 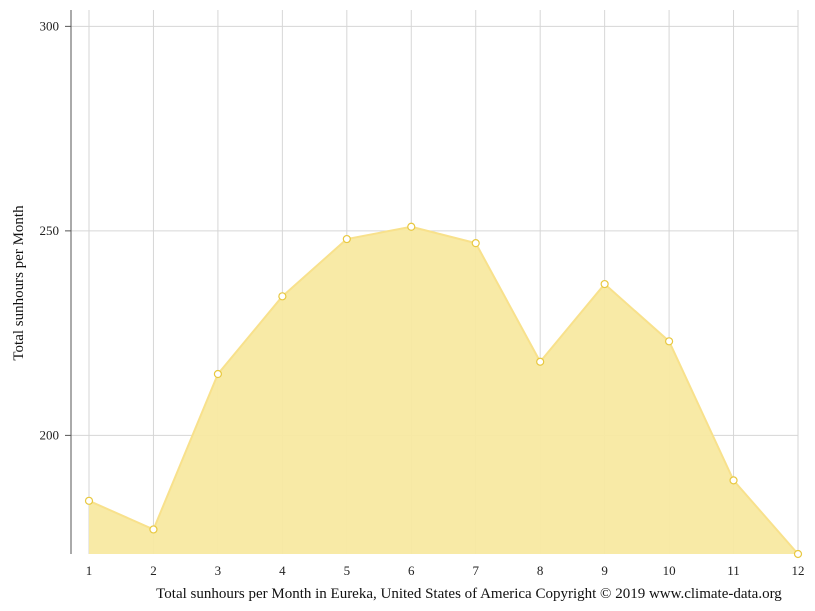 What do you see at coordinates (50, 434) in the screenshot?
I see `y-tick-label: 200` at bounding box center [50, 434].